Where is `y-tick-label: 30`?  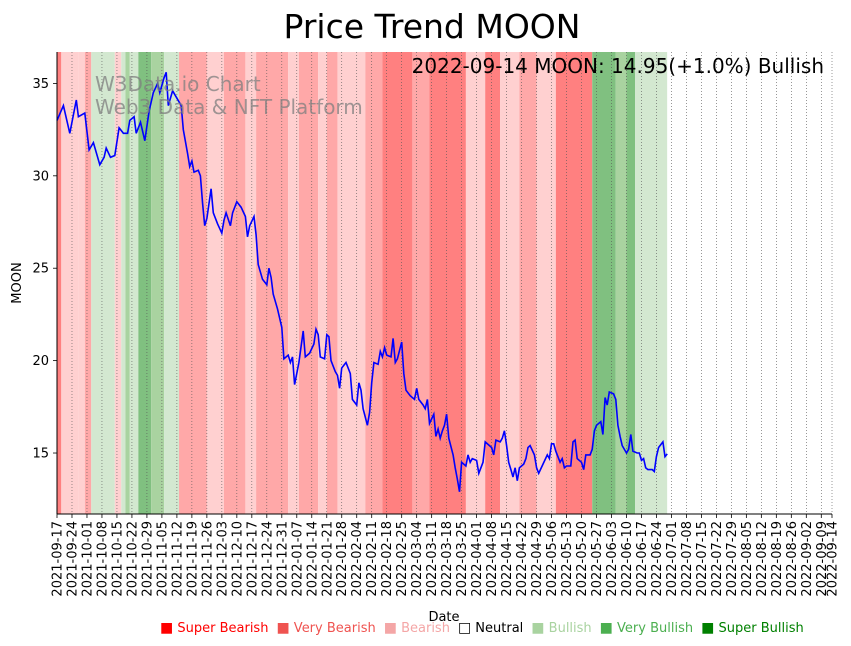 y-tick-label: 30 is located at coordinates (40, 176).